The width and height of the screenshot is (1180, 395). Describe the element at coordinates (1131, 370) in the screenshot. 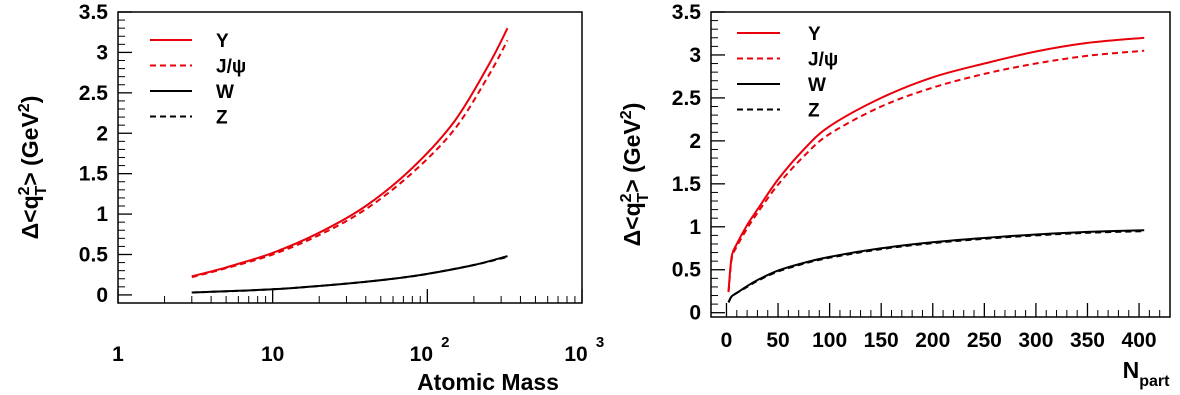

I see `x-axis-title-main: N` at that location.